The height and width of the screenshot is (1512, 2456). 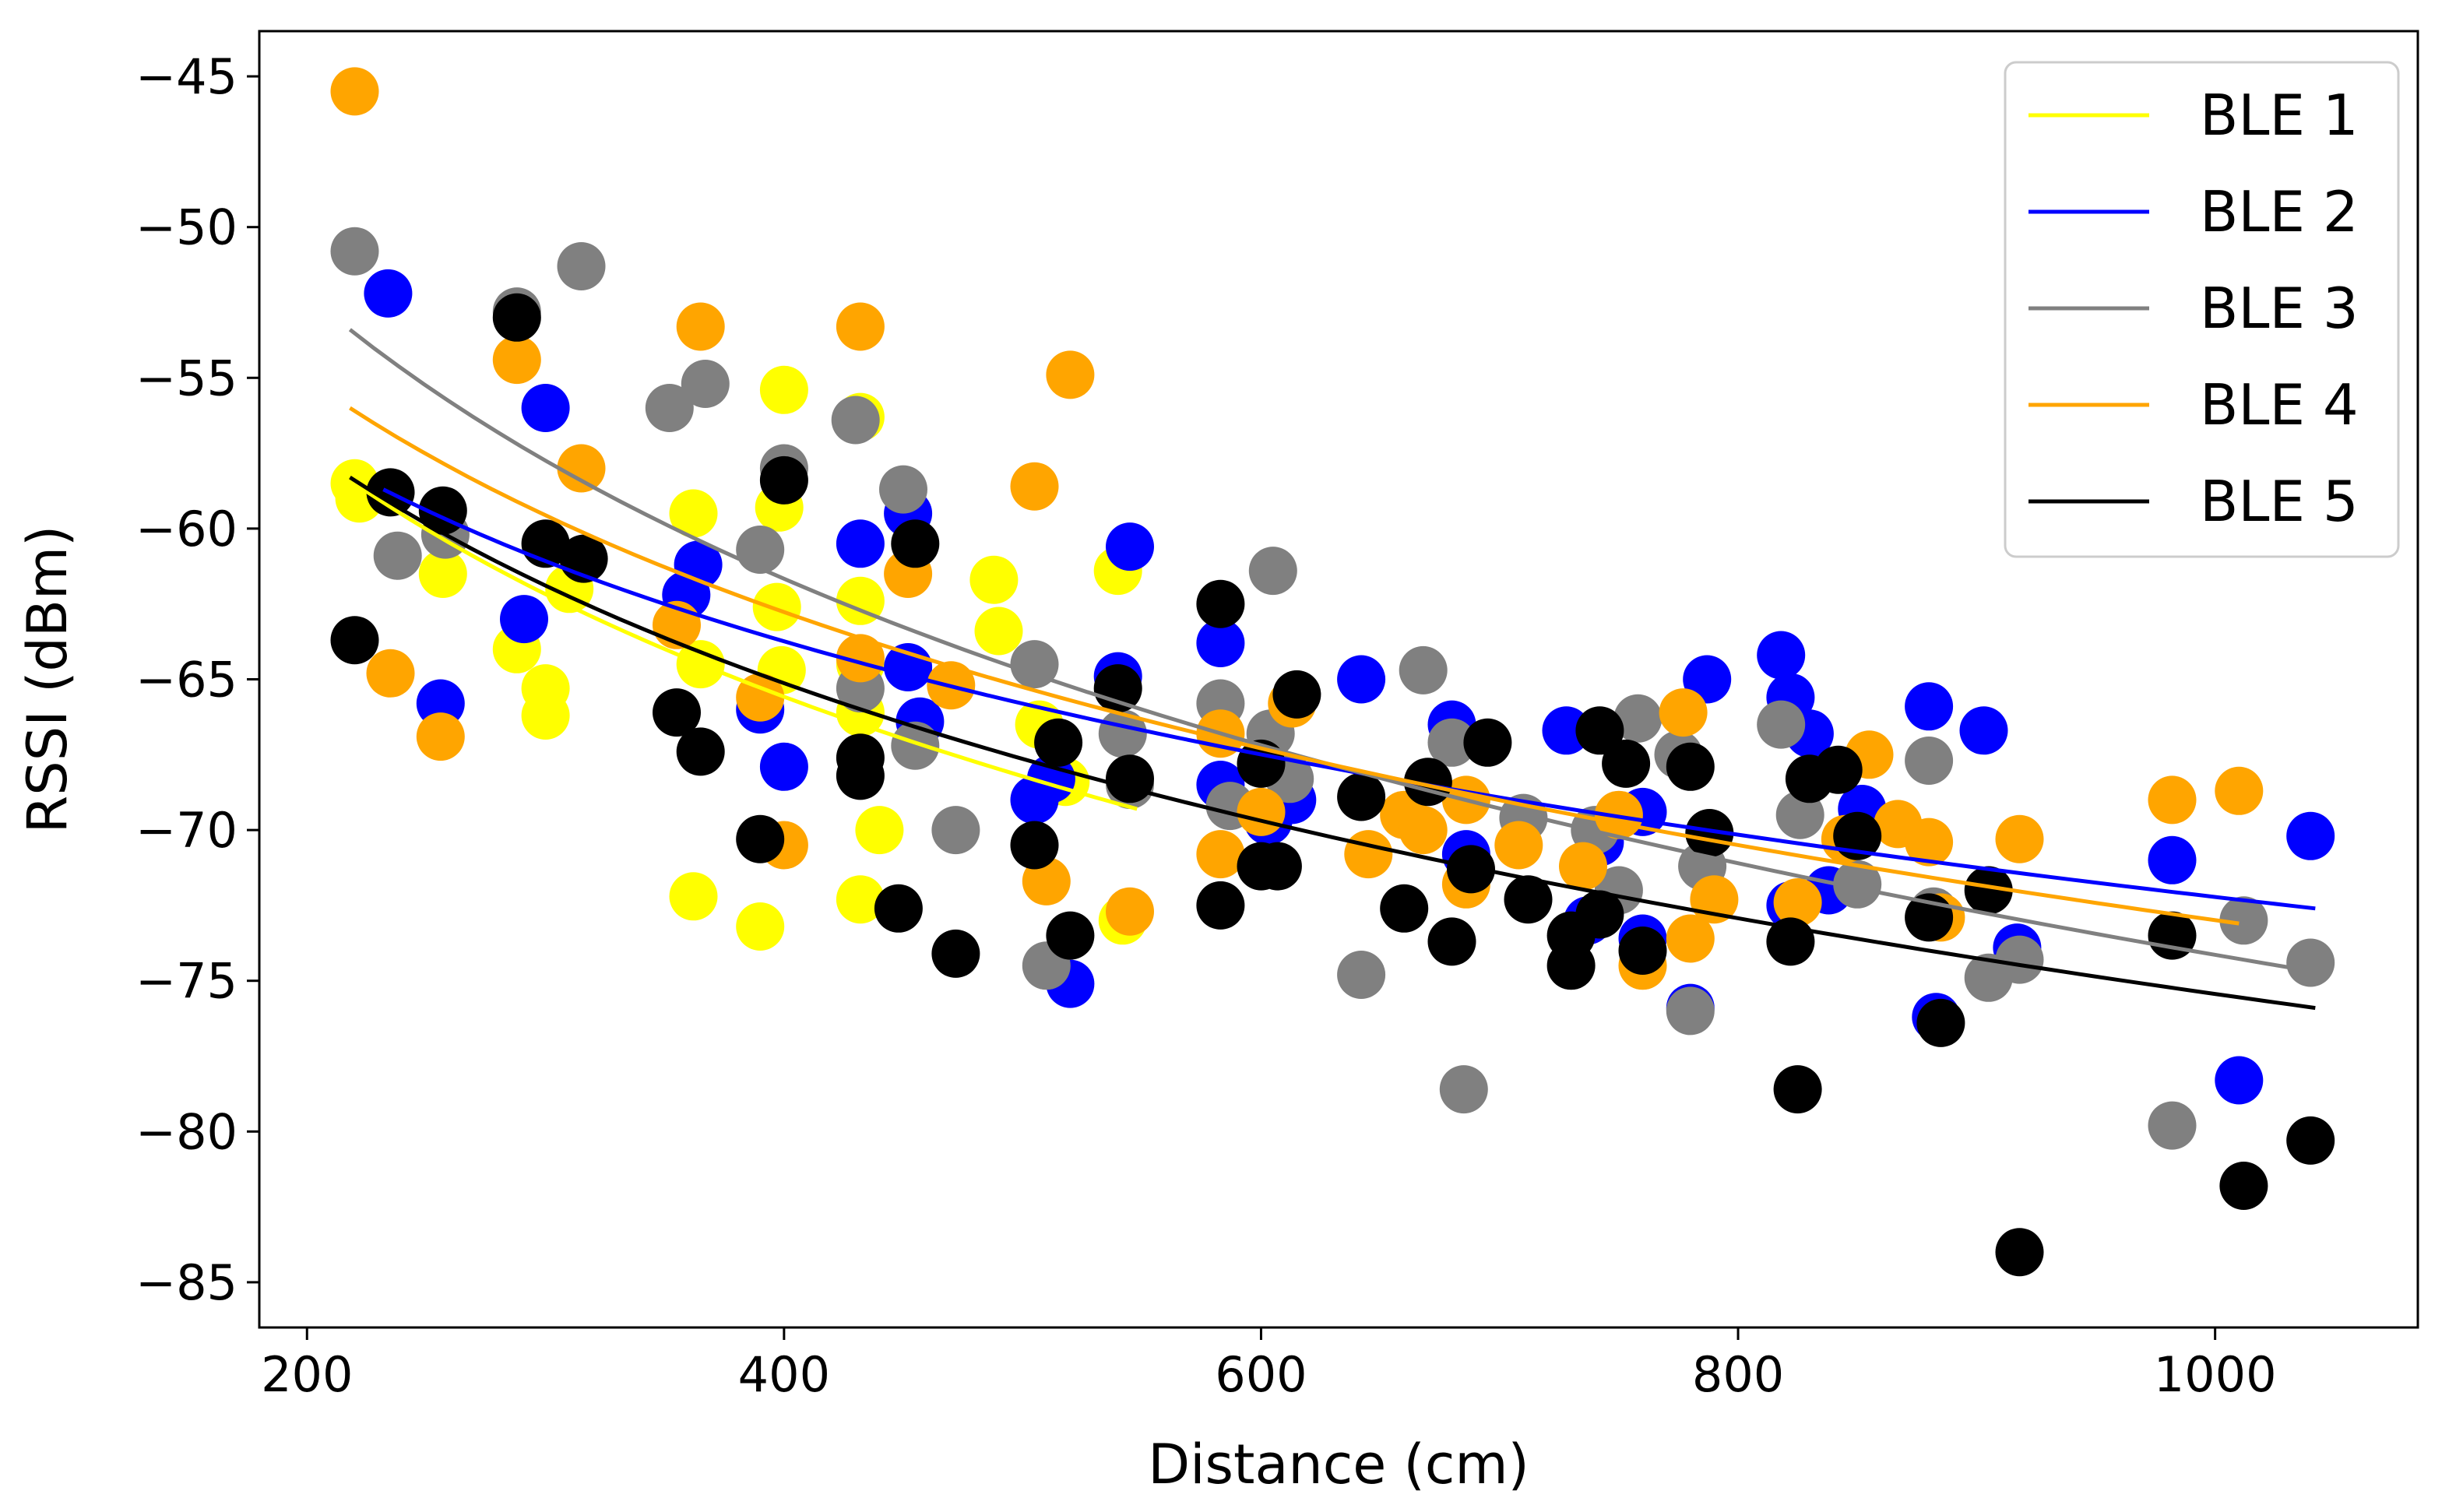 I want to click on x-tick-label: 1000, so click(x=2215, y=1375).